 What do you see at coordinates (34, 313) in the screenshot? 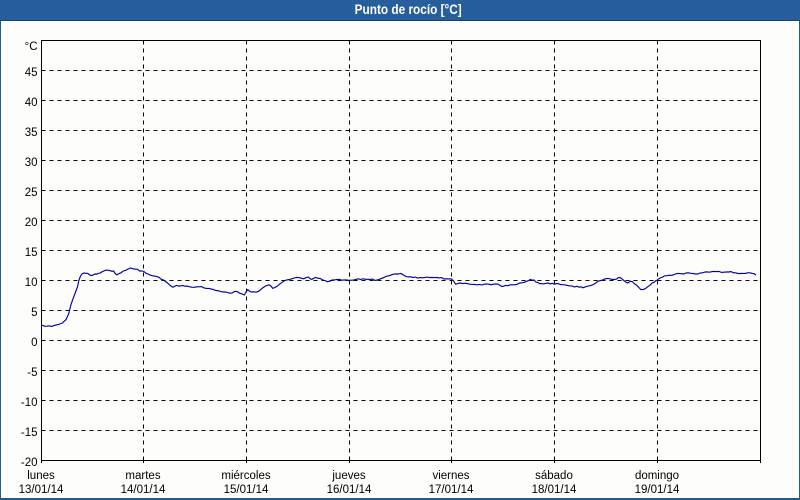
I see `svg-text: 5` at bounding box center [34, 313].